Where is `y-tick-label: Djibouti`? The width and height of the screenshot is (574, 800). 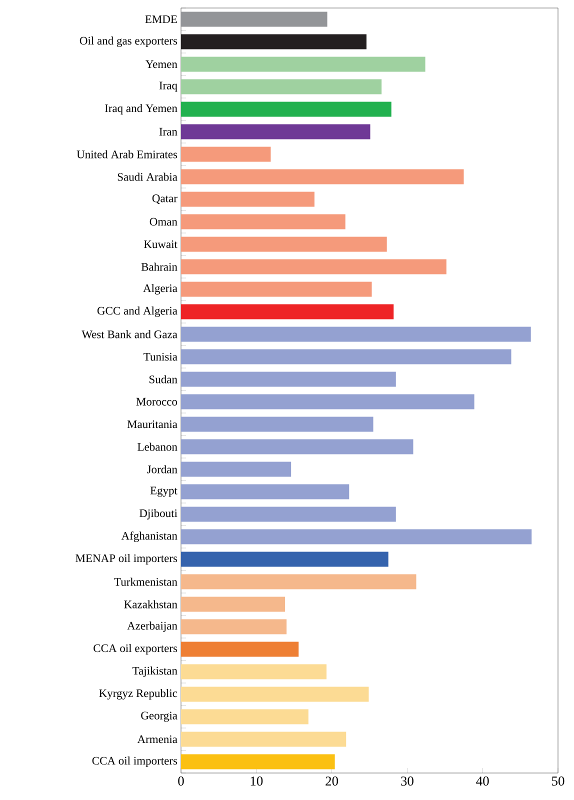 y-tick-label: Djibouti is located at coordinates (158, 514).